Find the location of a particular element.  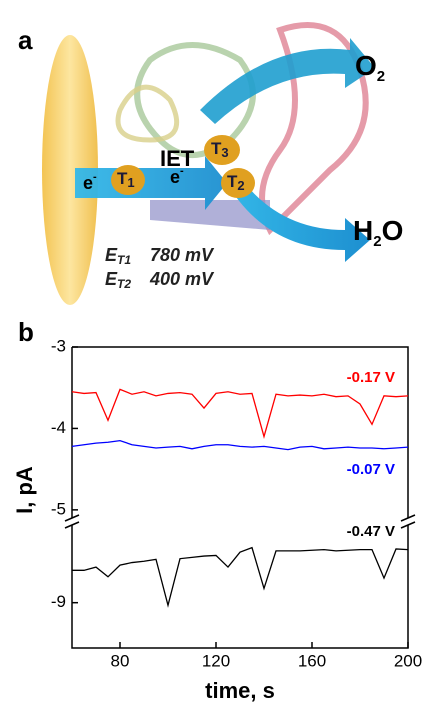

electrode is located at coordinates (70, 170).